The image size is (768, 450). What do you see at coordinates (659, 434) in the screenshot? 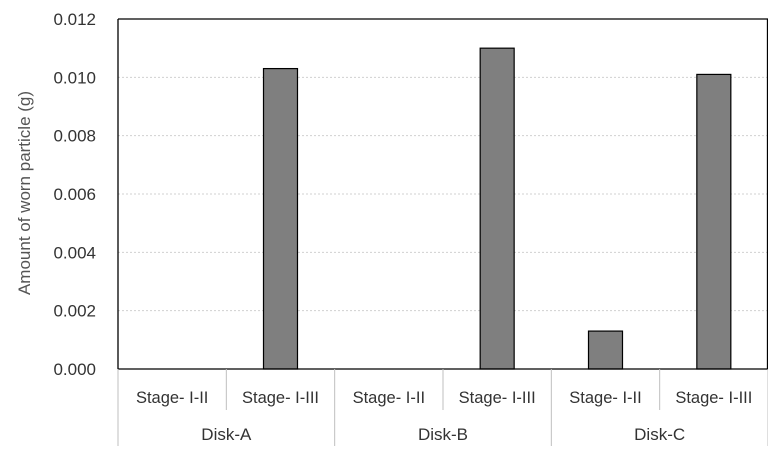
I see `group-label: Disk-C` at bounding box center [659, 434].